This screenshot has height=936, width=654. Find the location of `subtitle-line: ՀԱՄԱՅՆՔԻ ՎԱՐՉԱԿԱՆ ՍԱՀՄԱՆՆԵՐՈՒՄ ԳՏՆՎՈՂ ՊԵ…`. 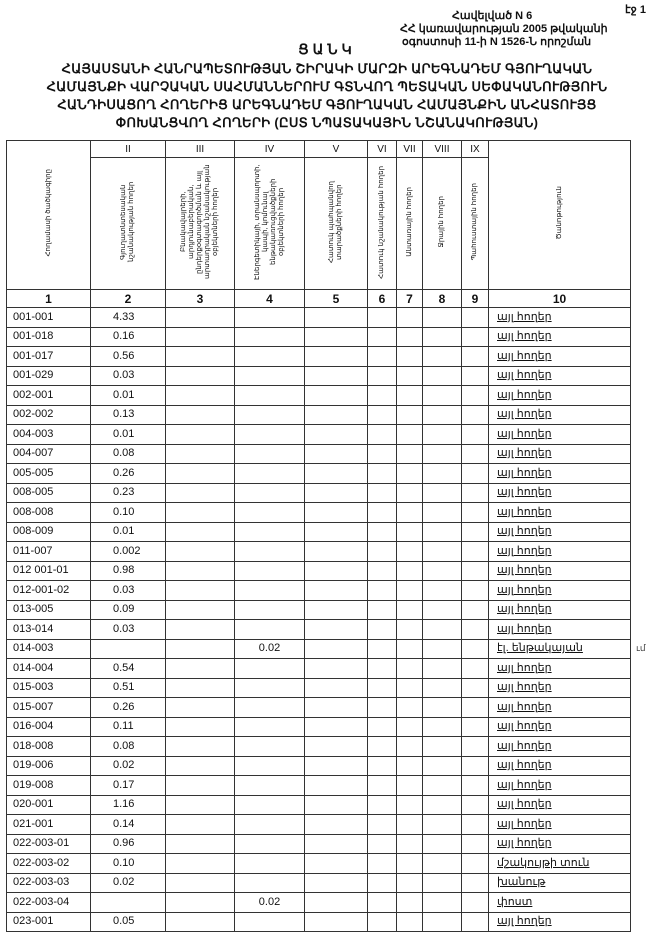

subtitle-line: ՀԱՄԱՅՆՔԻ ՎԱՐՉԱԿԱՆ ՍԱՀՄԱՆՆԵՐՈՒՄ ԳՏՆՎՈՂ ՊԵ… is located at coordinates (327, 86).